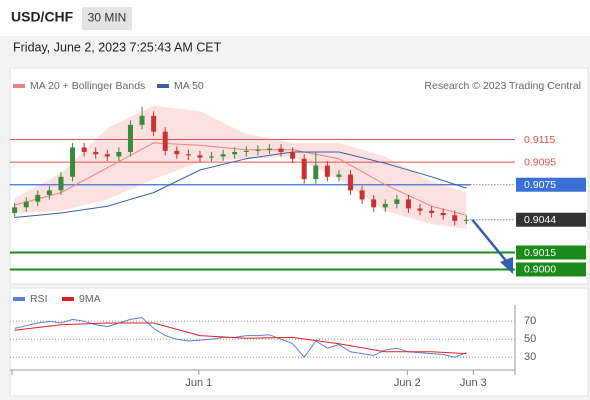  I want to click on legend-label: MA 20 + Bollinger Bands, so click(87, 86).